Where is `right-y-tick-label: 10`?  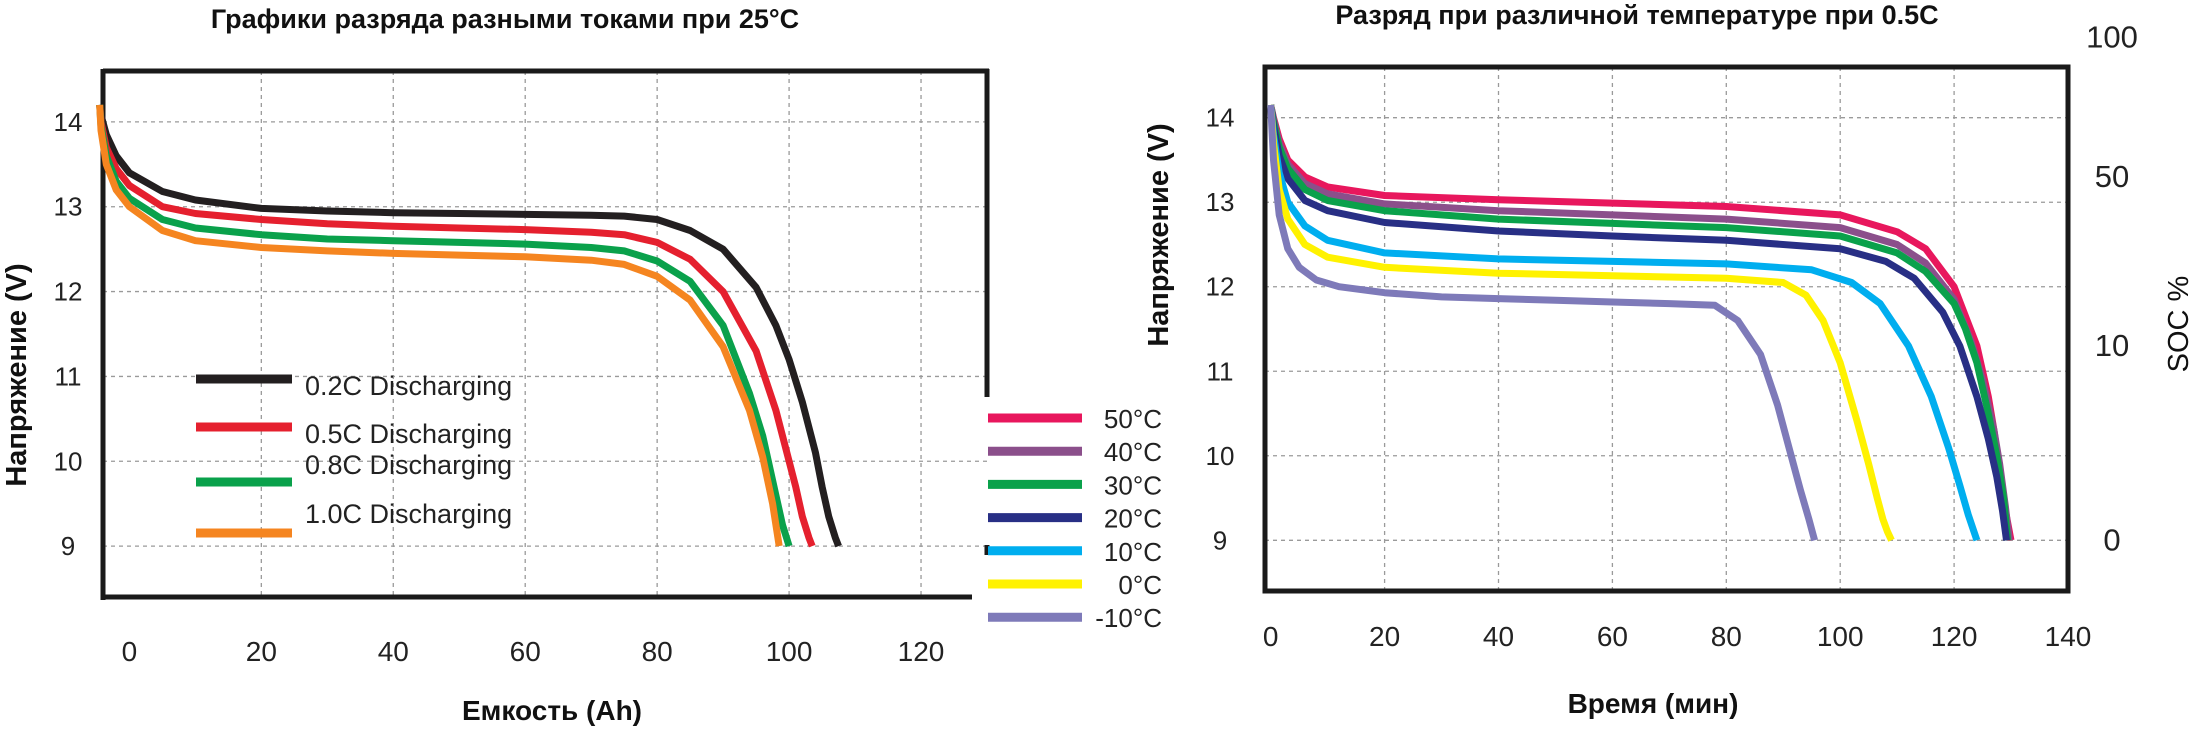
right-y-tick-label: 10 is located at coordinates (1220, 456).